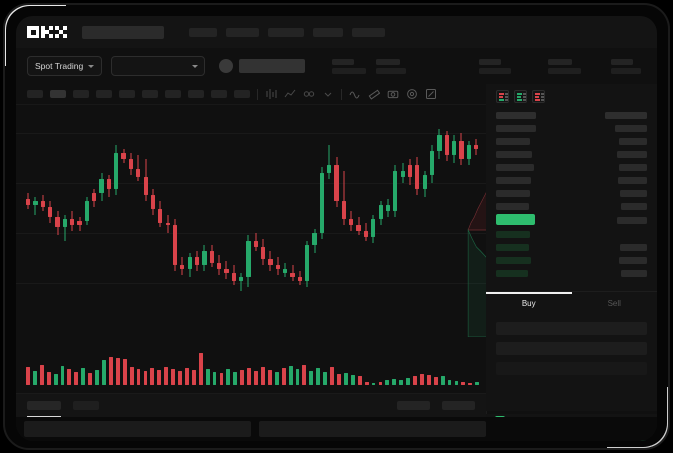 The image size is (673, 453). What do you see at coordinates (290, 94) in the screenshot?
I see `line-chart-icon` at bounding box center [290, 94].